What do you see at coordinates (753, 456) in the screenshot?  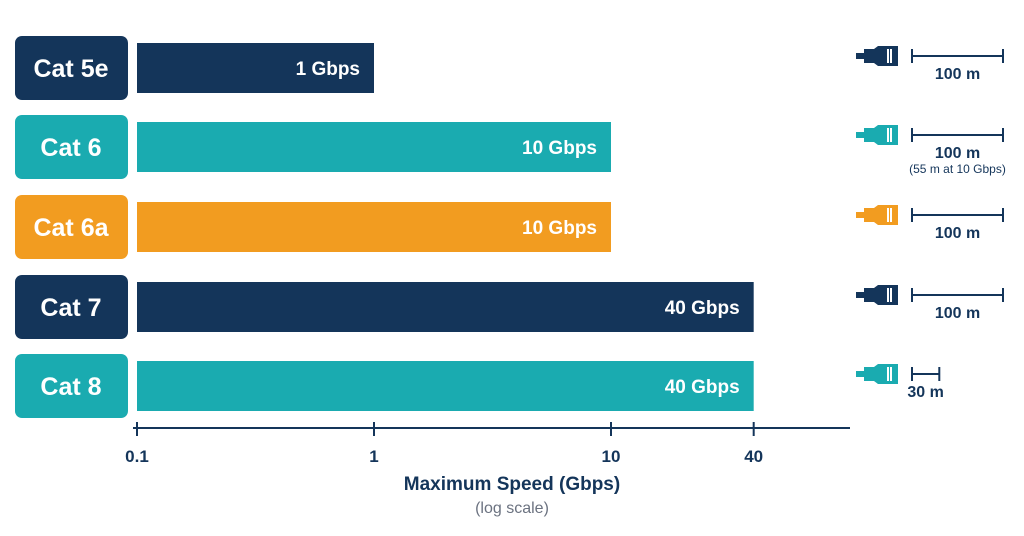 I see `x-tick-label: 40` at bounding box center [753, 456].